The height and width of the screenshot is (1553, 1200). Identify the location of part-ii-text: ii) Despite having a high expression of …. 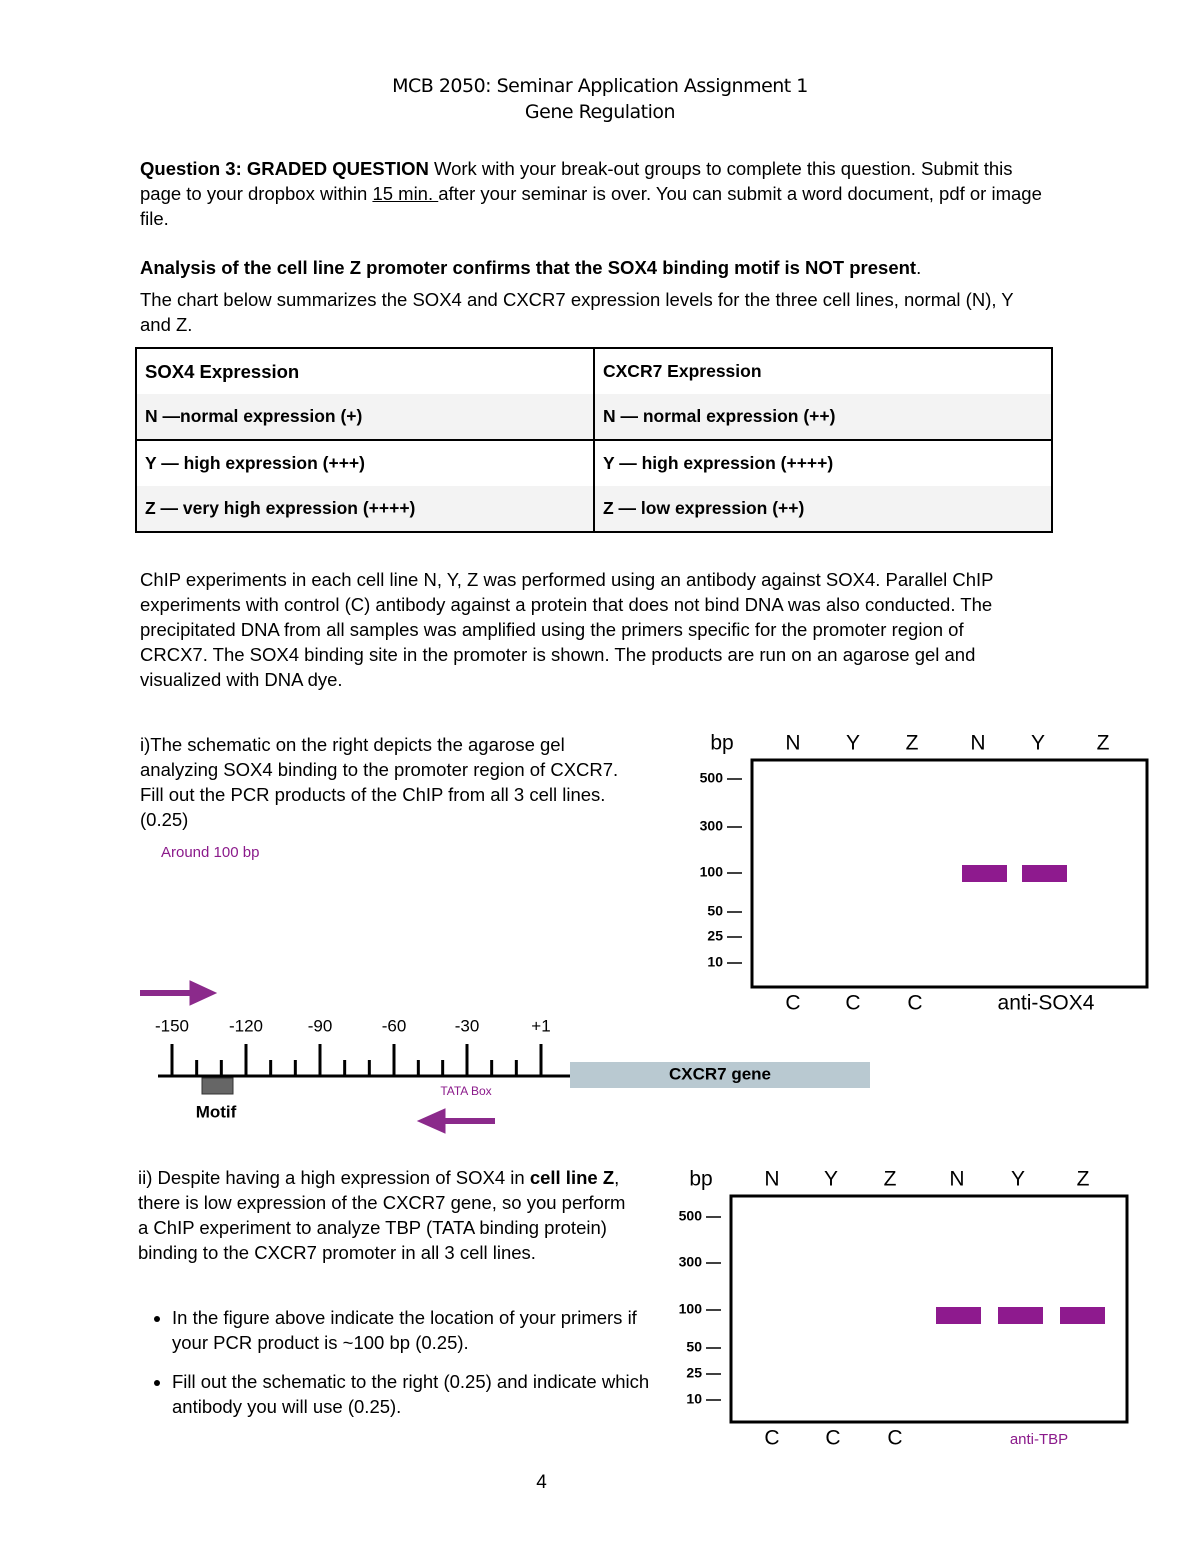
(331, 1177).